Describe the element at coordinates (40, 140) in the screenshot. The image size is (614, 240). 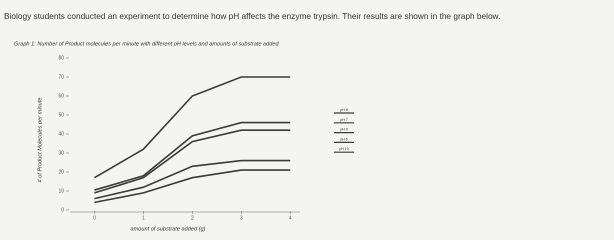
I see `y-axis-label: # of Product Molecules per minute` at that location.